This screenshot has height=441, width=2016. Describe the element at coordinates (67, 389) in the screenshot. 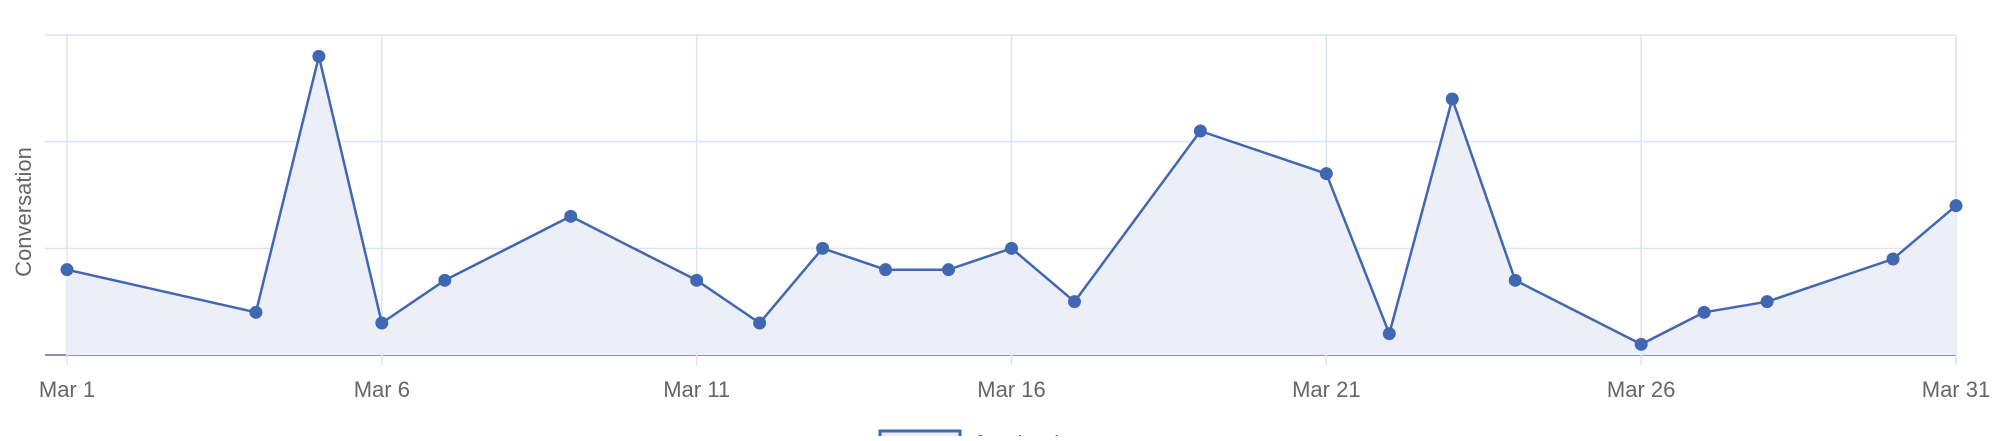

I see `x-tick-label: Mar 1` at that location.